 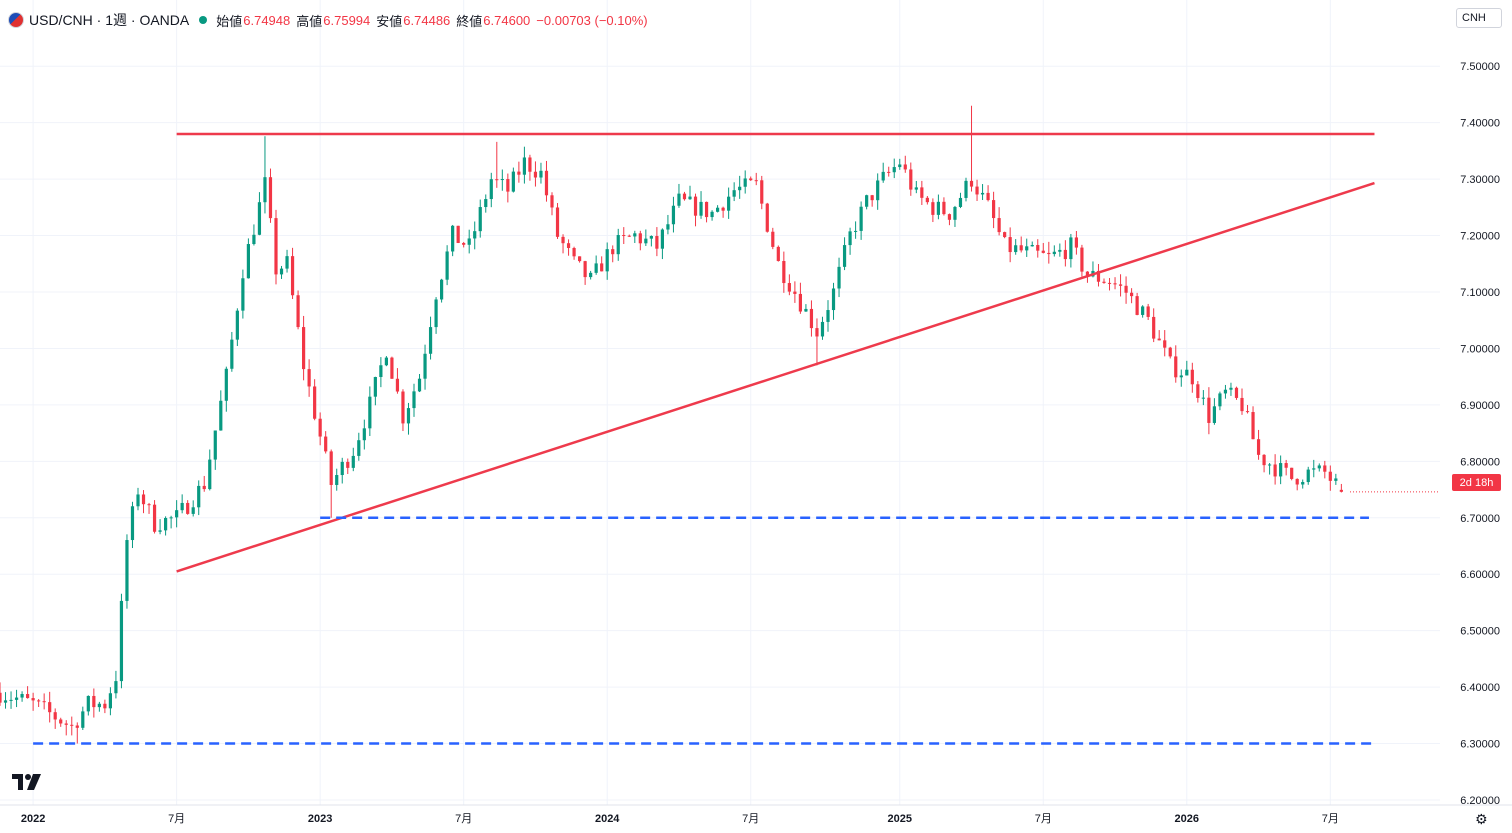 What do you see at coordinates (1480, 632) in the screenshot?
I see `price-tick-label: 6.50000` at bounding box center [1480, 632].